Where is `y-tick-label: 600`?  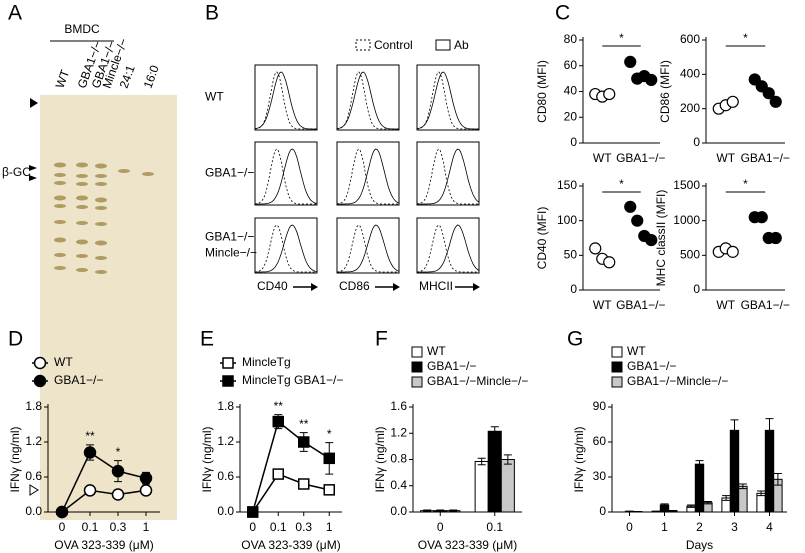
y-tick-label: 600 is located at coordinates (690, 39).